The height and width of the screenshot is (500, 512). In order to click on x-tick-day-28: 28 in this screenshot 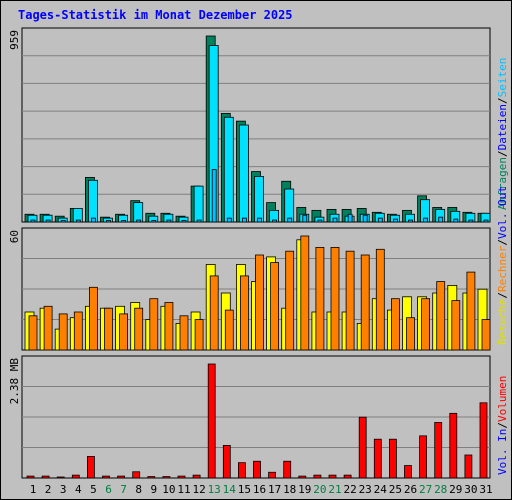, I will do `click(440, 489)`.